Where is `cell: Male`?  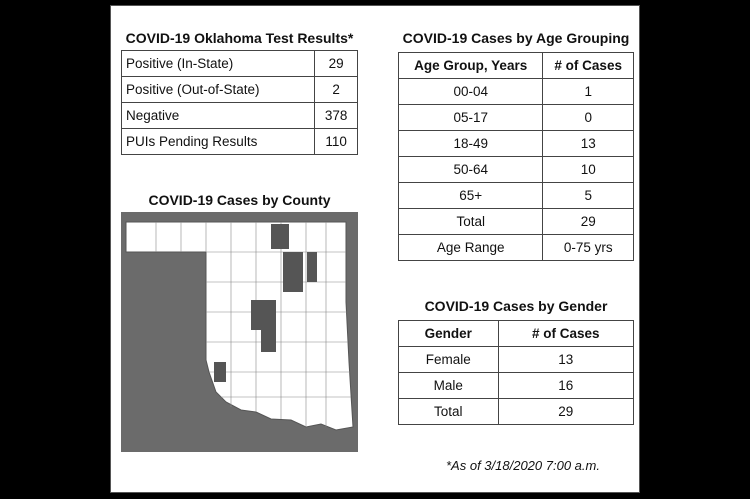
cell: Male is located at coordinates (448, 385).